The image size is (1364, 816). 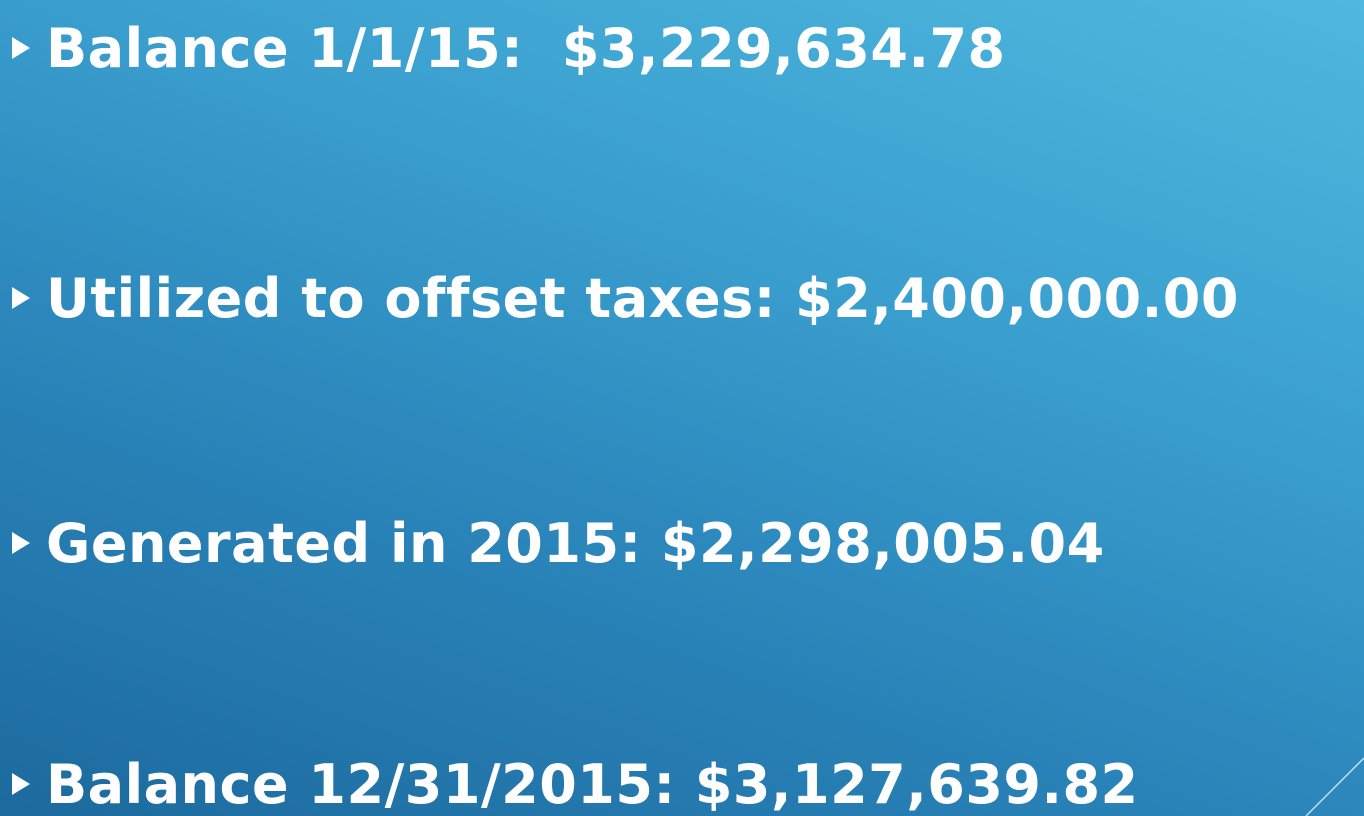 I want to click on bullet-text: Utilized to offset taxes: $2,400,000.00, so click(x=642, y=298).